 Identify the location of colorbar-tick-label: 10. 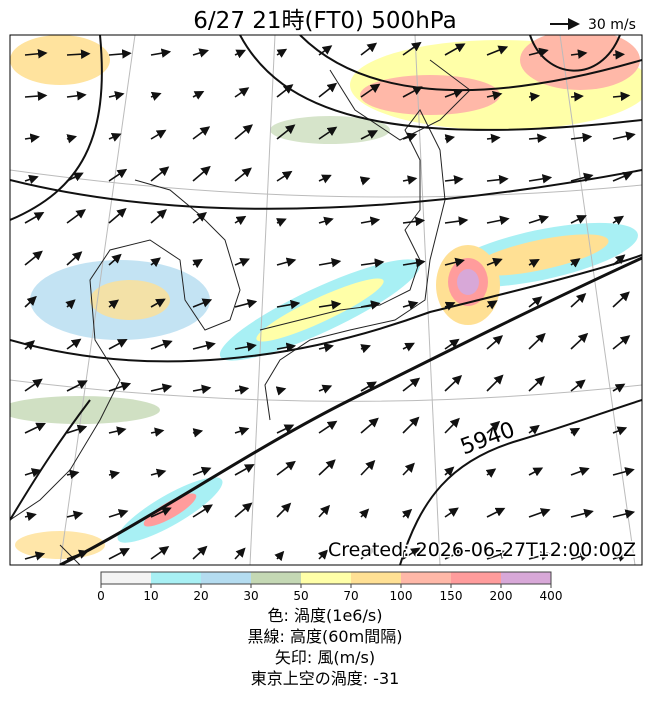
(150, 596).